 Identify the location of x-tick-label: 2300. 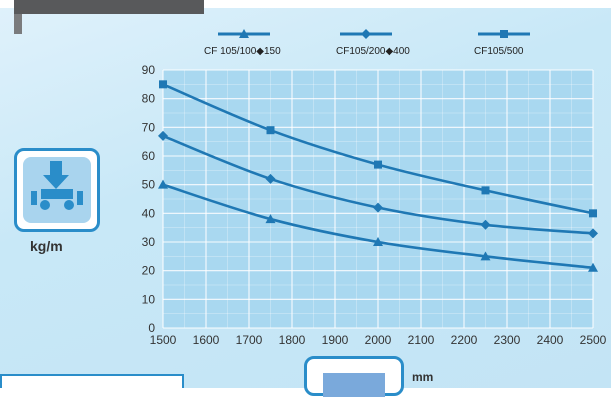
(507, 340).